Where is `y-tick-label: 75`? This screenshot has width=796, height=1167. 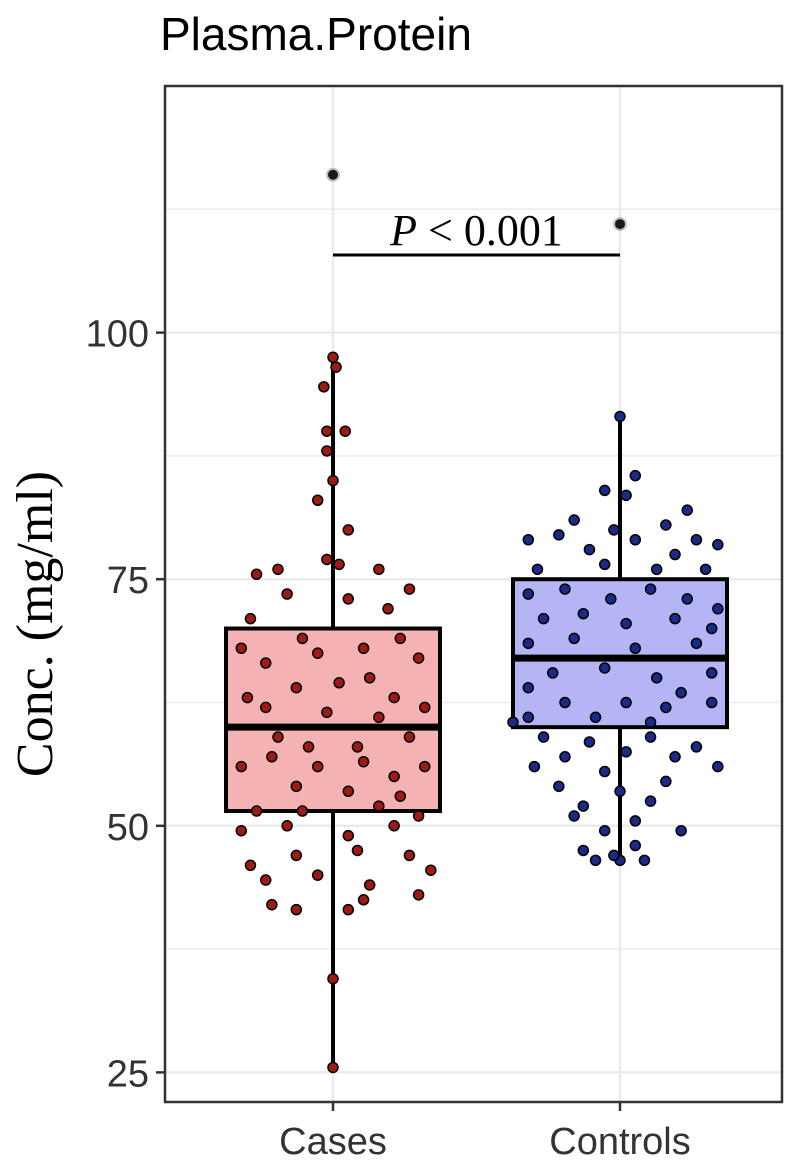 y-tick-label: 75 is located at coordinates (128, 581).